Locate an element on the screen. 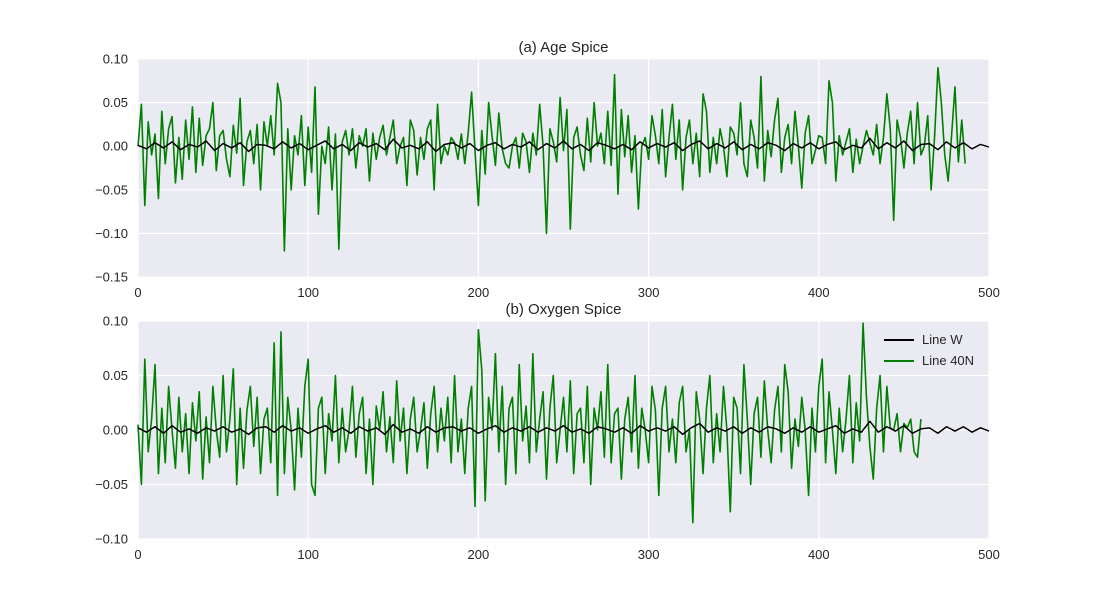  chart-title: (a) Age Spice is located at coordinates (563, 47).